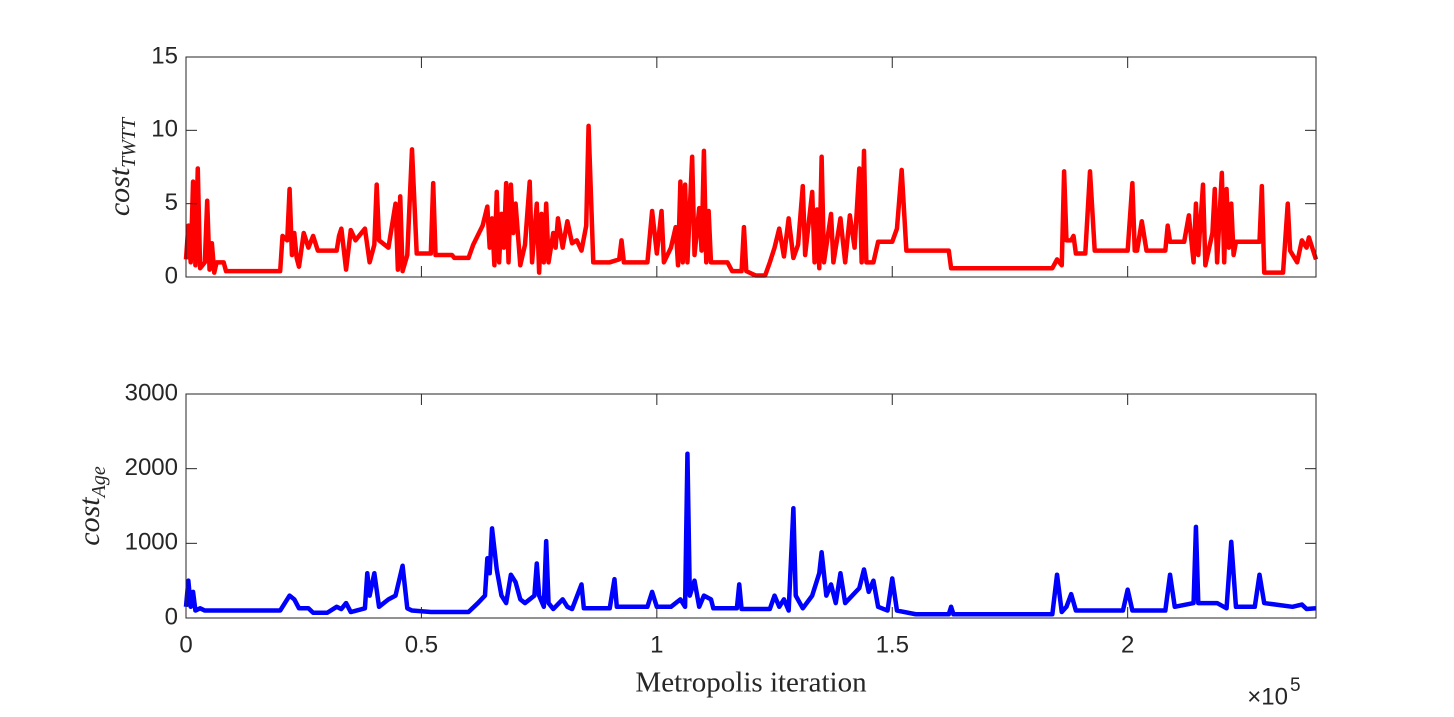  I want to click on x-multiplier: ×10, so click(1267, 696).